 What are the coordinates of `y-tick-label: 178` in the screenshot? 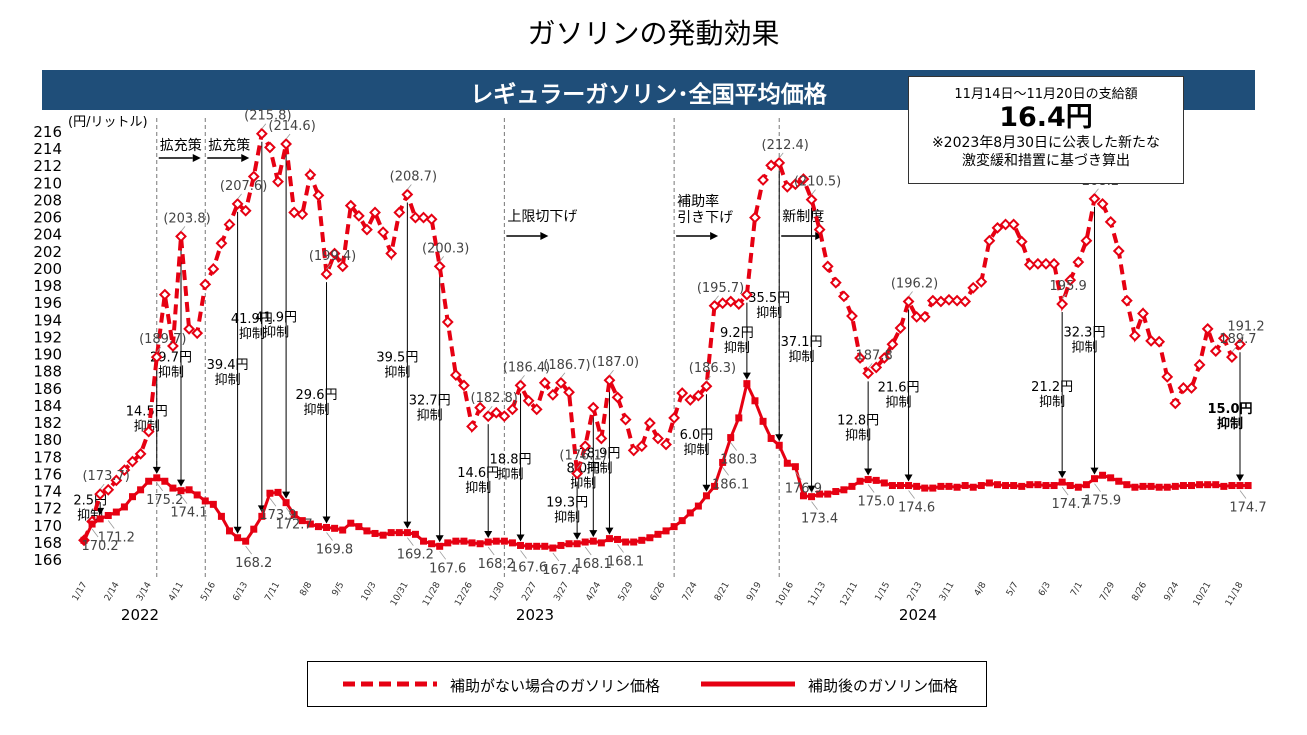 It's located at (47, 457).